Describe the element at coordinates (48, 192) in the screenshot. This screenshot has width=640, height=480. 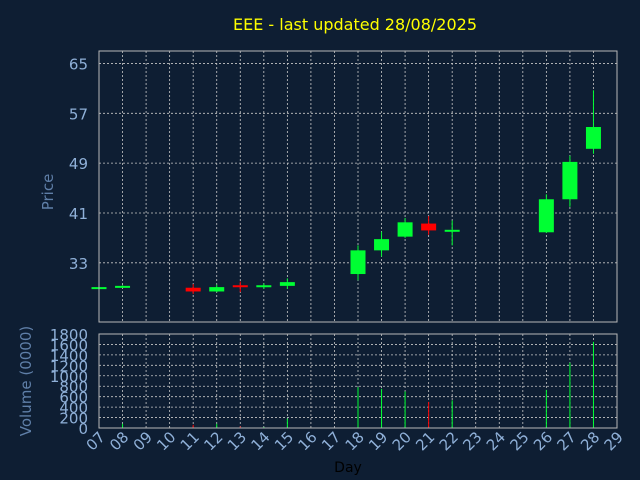
I see `price-axis-label: Price` at that location.